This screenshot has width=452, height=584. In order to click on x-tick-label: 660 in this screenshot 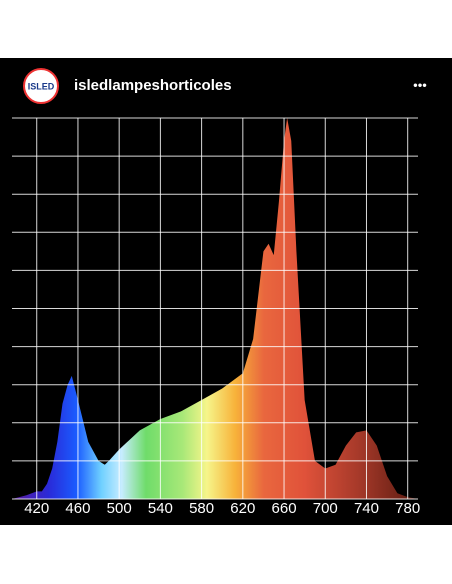, I will do `click(284, 508)`.